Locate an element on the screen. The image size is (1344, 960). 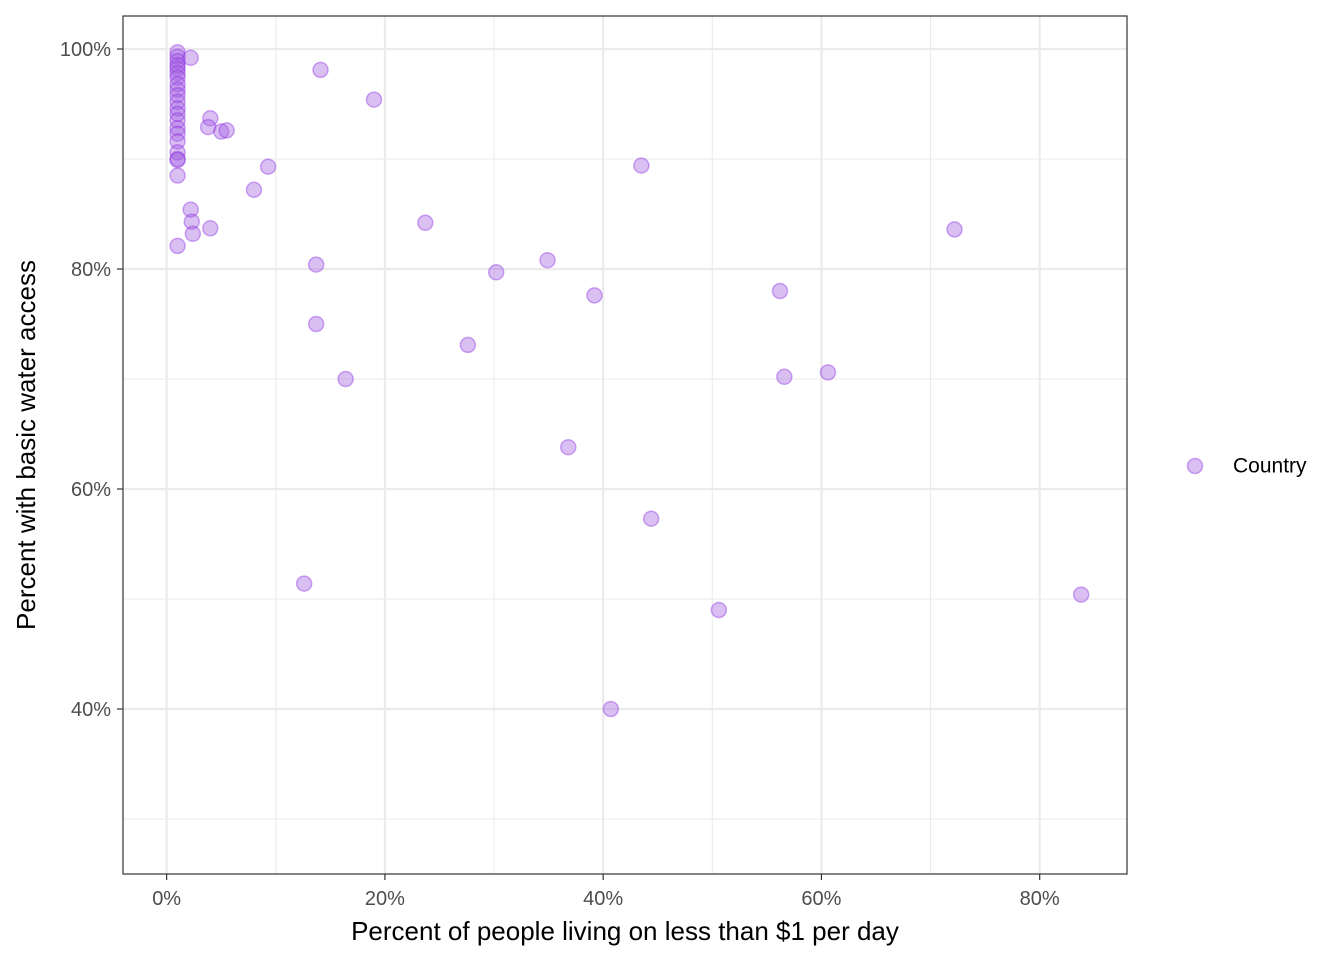
legend-label-country: Country is located at coordinates (1270, 466).